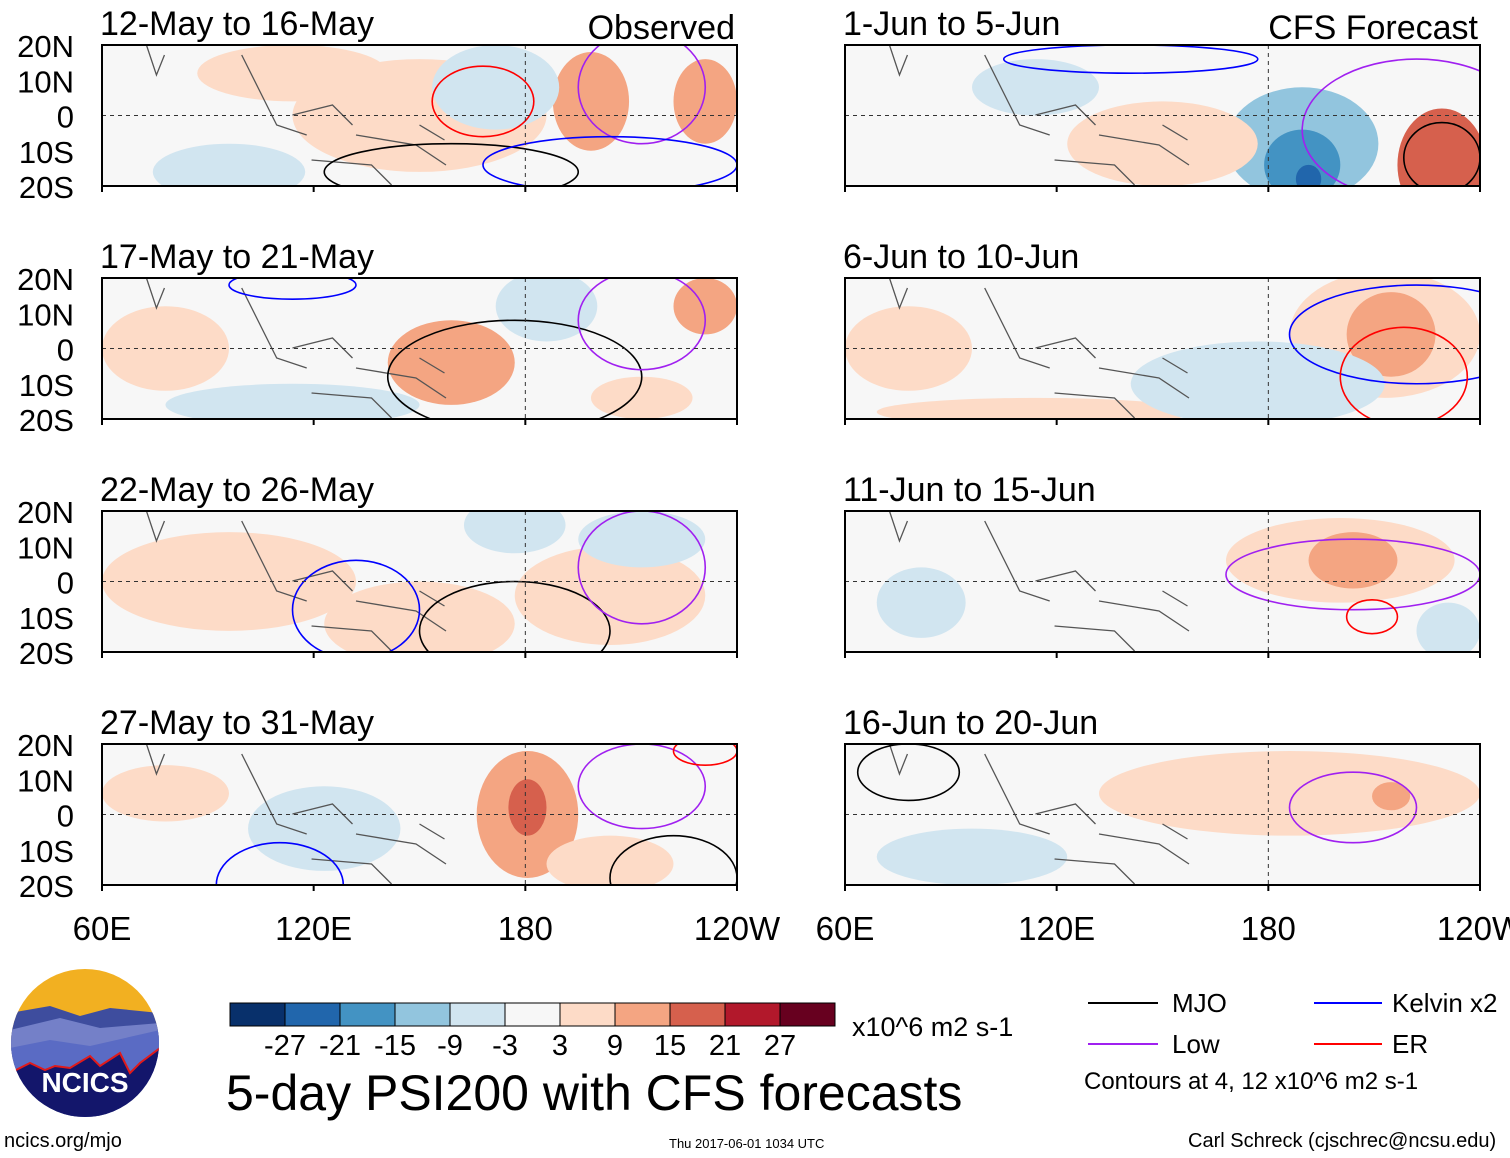 This screenshot has width=1510, height=1158. I want to click on map-panel: 6-Jun to 10-Jun, so click(1162, 331).